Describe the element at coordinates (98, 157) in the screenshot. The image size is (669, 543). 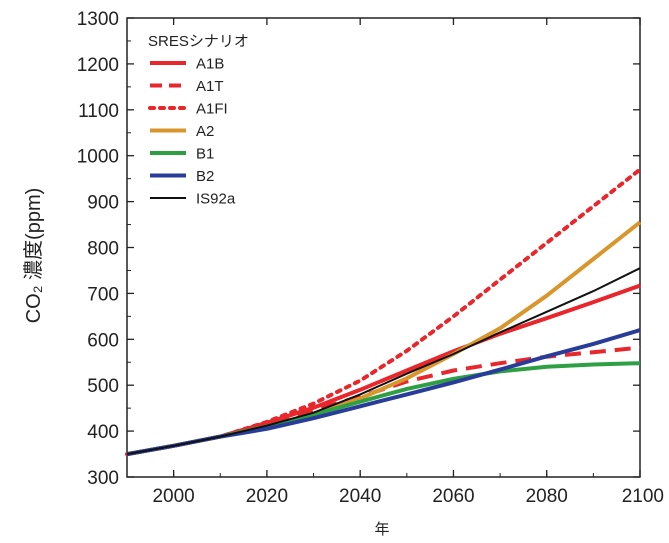
I see `y-tick-label: 1000` at that location.